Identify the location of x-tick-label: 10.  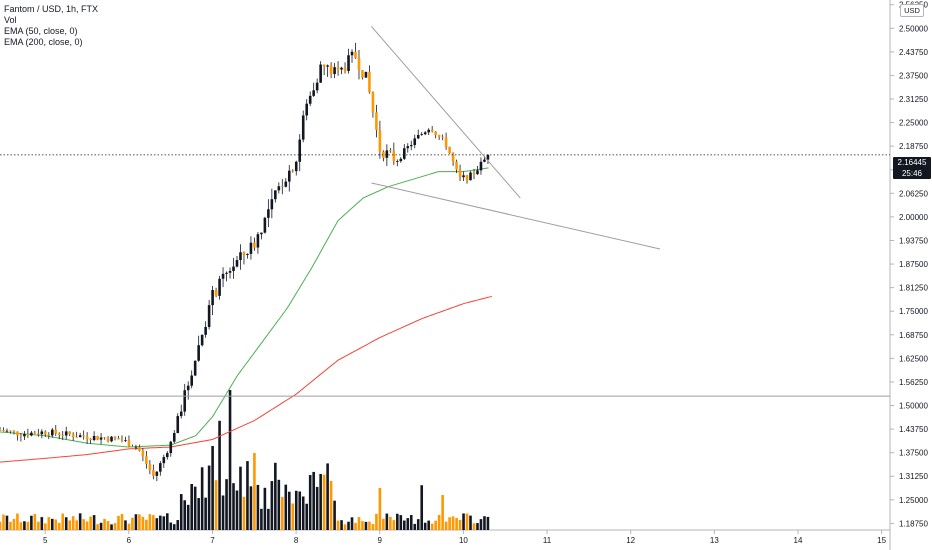
(463, 540).